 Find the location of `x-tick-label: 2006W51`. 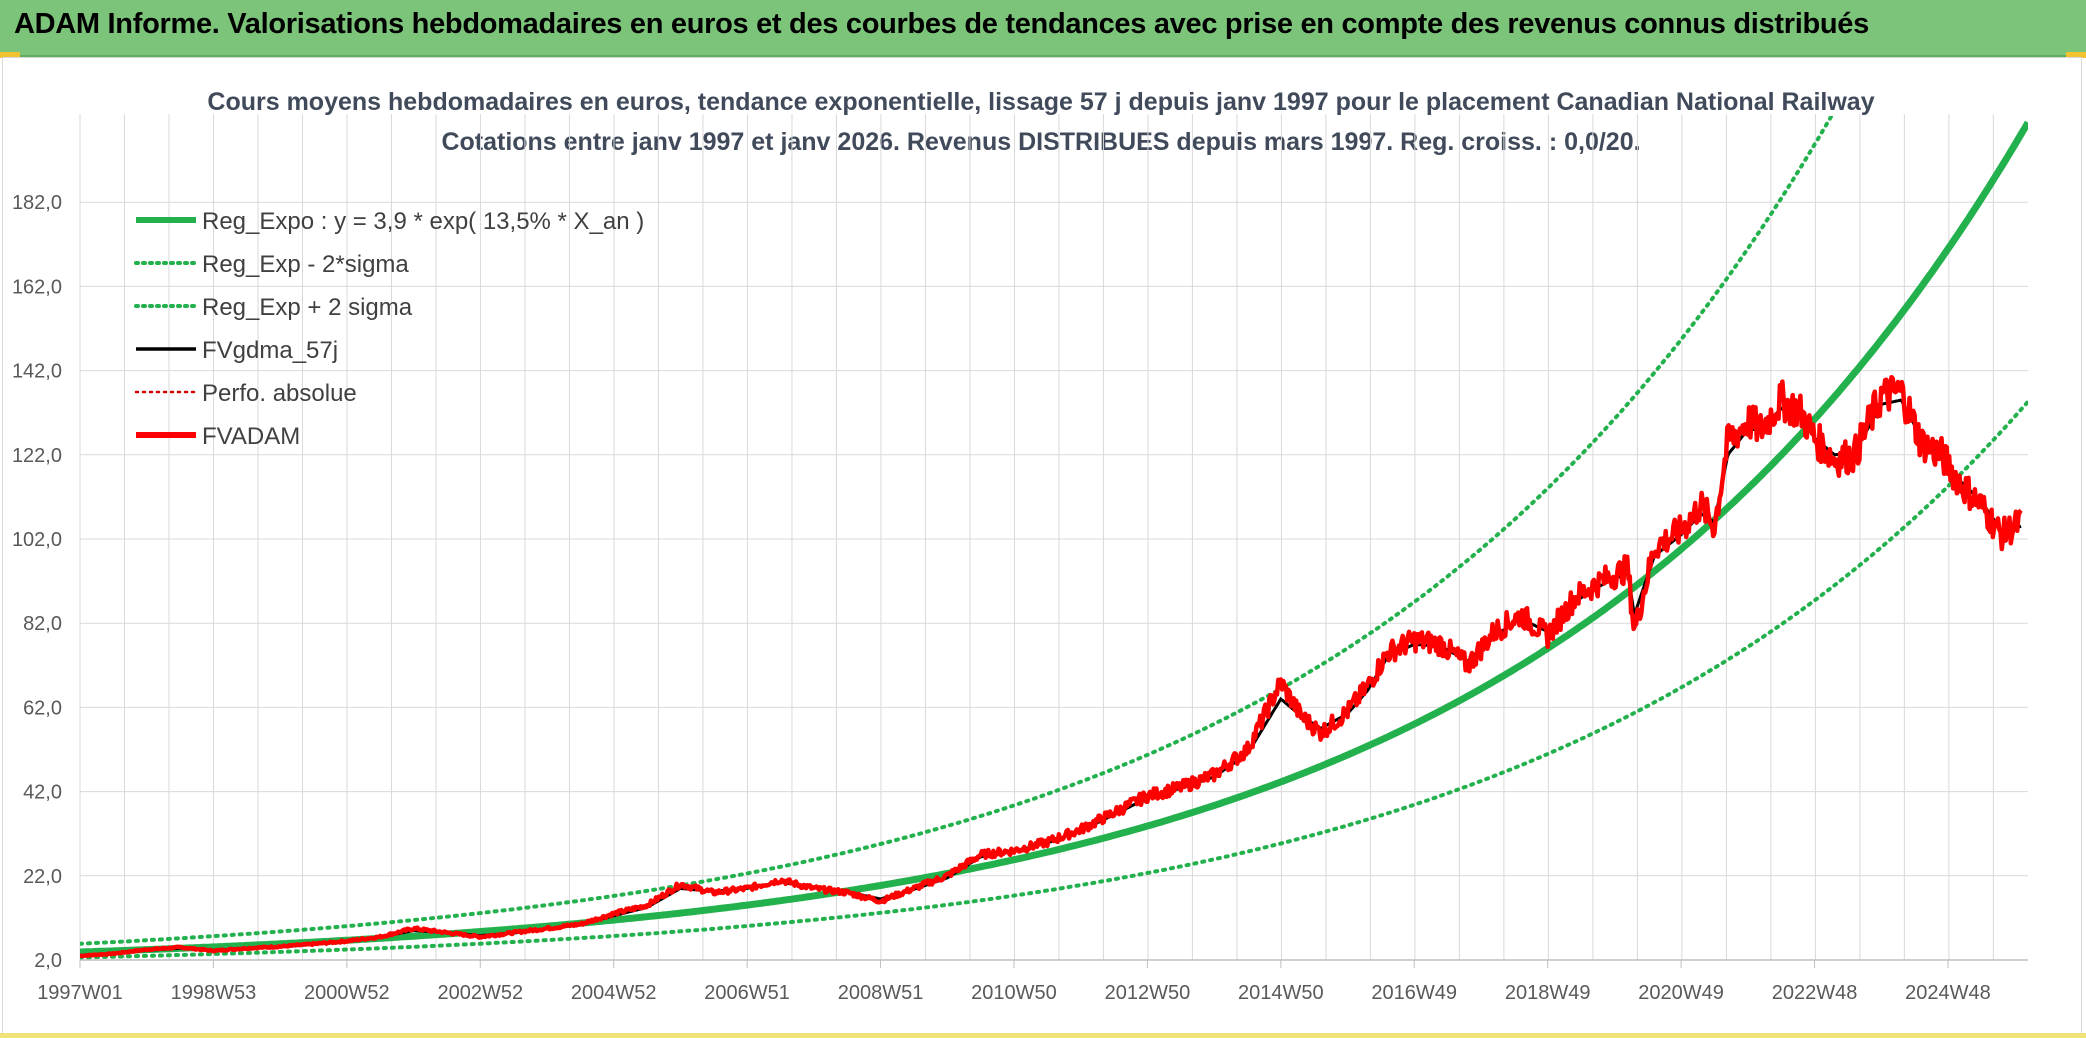

x-tick-label: 2006W51 is located at coordinates (747, 993).